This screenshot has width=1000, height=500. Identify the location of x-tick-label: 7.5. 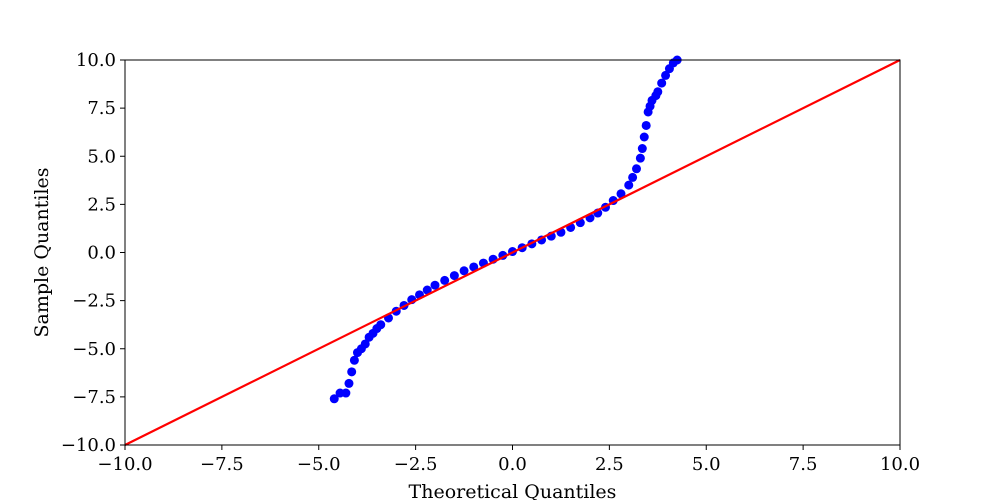
(803, 464).